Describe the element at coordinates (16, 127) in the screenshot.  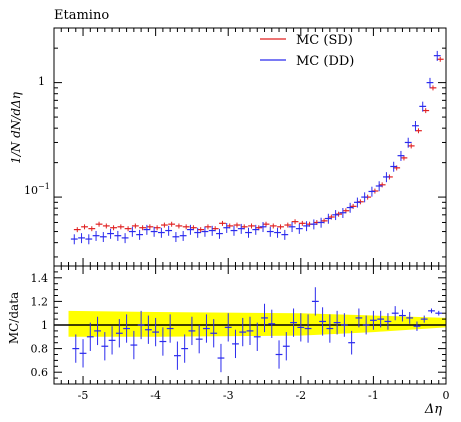
I see `main-ylabel: 1/N dN/dΔη` at that location.